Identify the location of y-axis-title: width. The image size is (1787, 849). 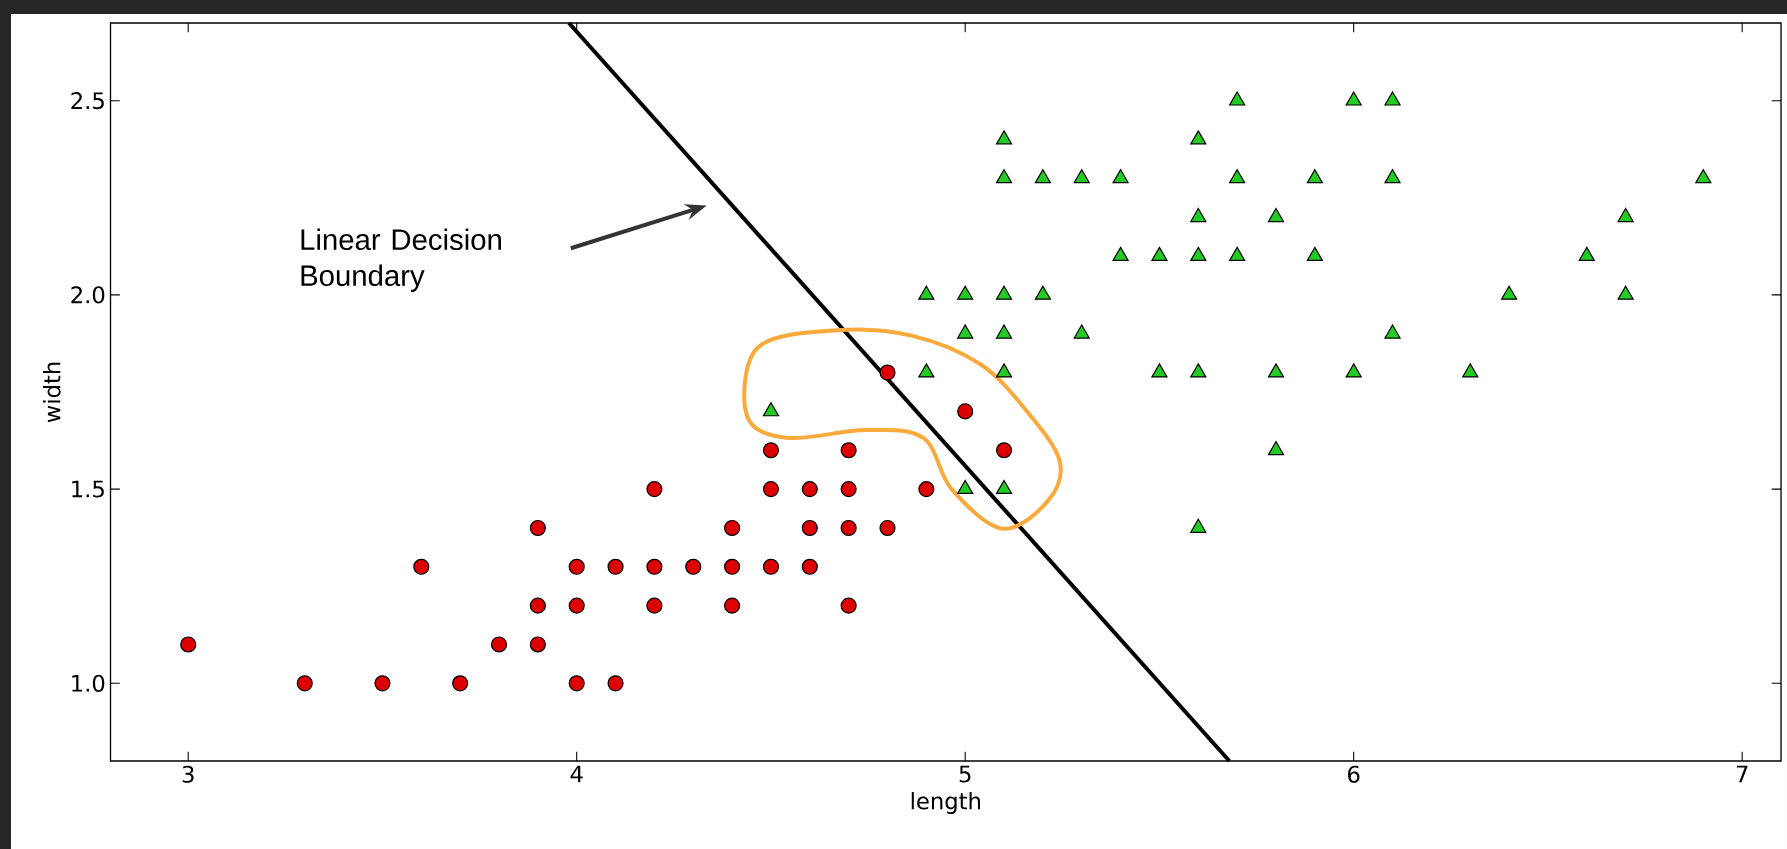
(52, 392).